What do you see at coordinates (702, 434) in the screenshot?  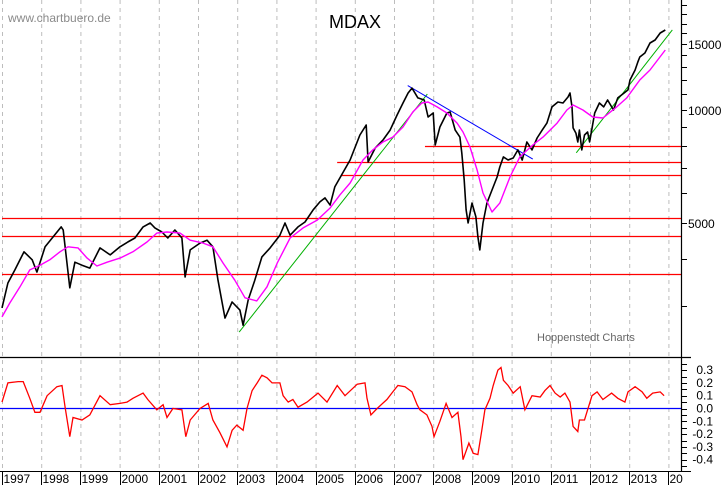 I see `indicator-axis-label: -0.2` at bounding box center [702, 434].